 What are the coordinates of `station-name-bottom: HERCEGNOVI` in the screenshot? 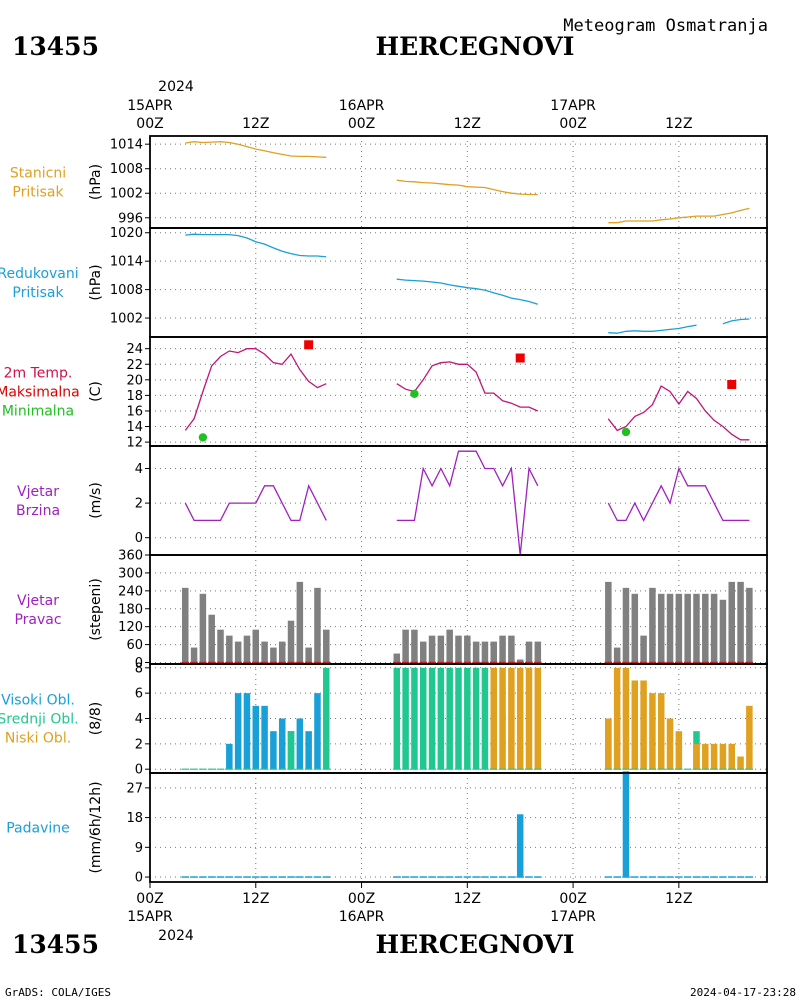 It's located at (474, 944).